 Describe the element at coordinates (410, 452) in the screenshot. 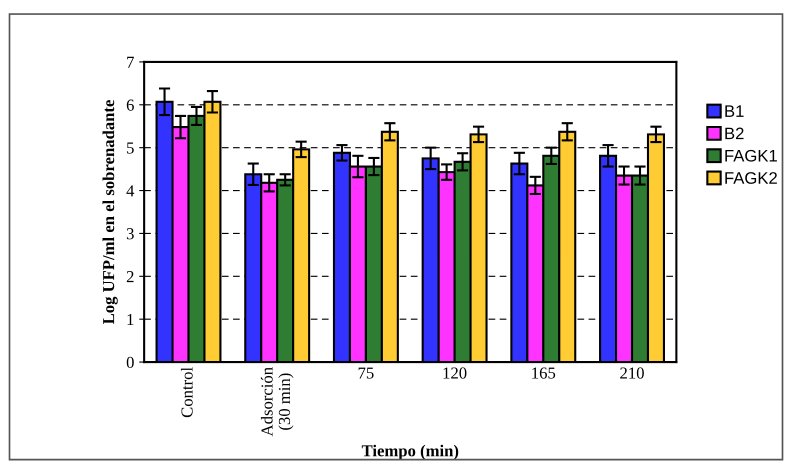

I see `x-axis-title: Tiempo (min)` at that location.